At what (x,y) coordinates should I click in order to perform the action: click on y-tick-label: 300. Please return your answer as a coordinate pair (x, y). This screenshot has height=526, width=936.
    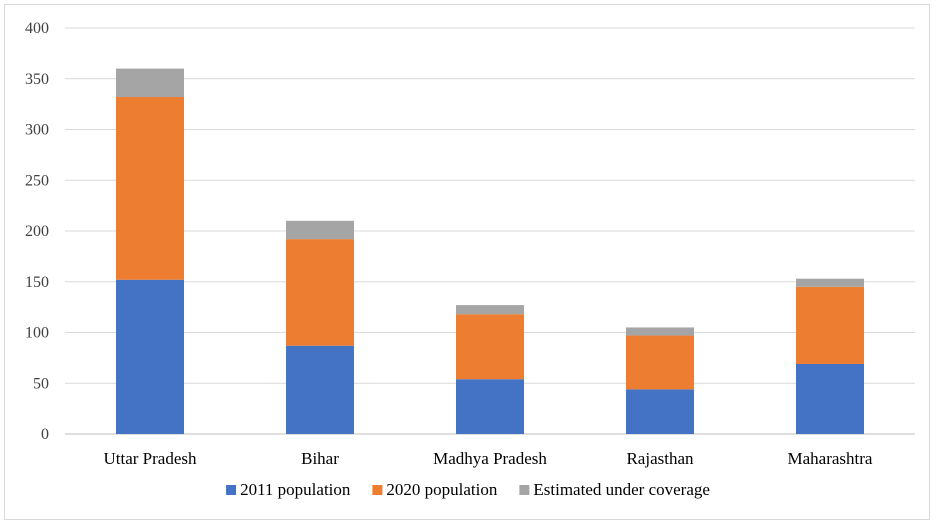
    Looking at the image, I should click on (37, 130).